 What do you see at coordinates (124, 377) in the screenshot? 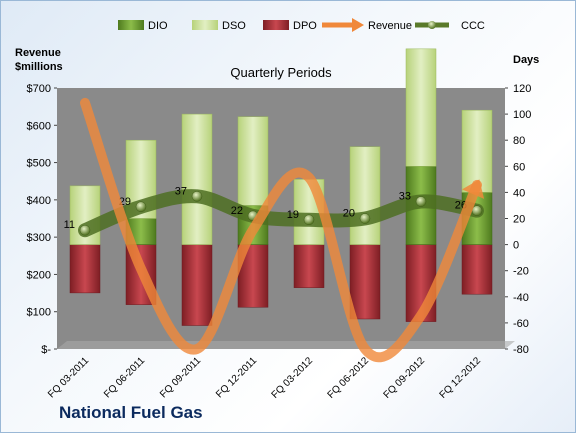
I see `x-tick-label: FQ 06-2011` at bounding box center [124, 377].